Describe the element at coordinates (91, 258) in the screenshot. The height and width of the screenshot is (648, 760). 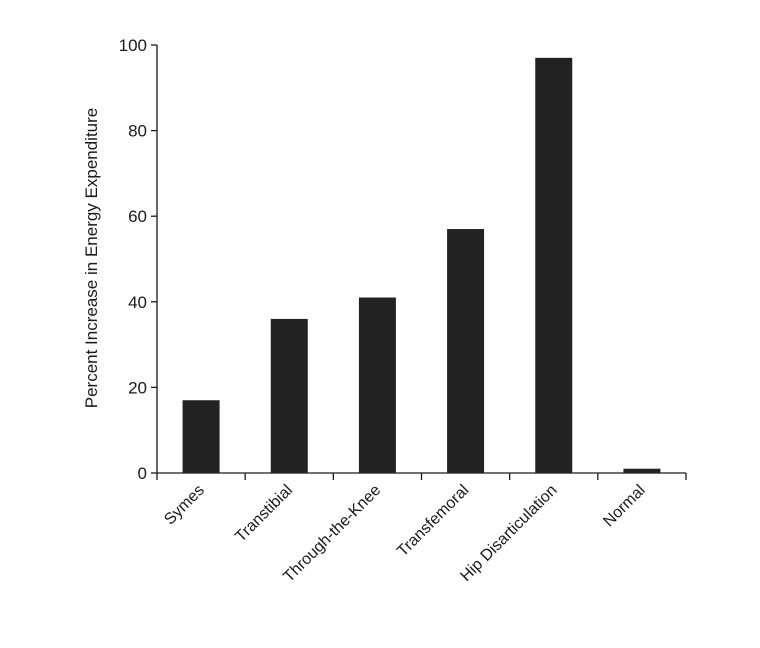
I see `y-axis-title: Percent Increase in Energy Expenditure` at that location.